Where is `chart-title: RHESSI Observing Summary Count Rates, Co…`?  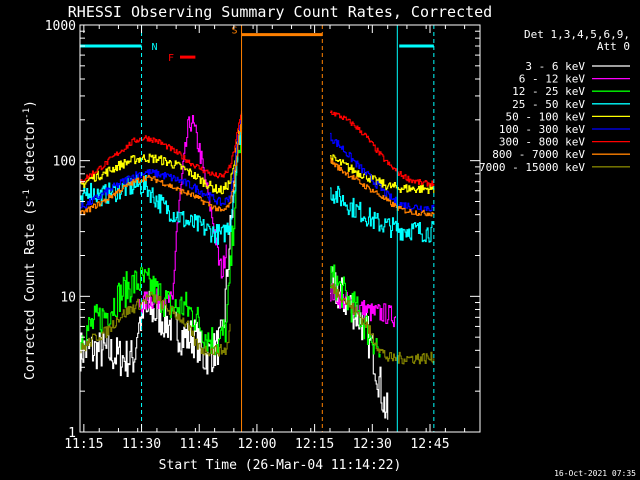 chart-title: RHESSI Observing Summary Count Rates, Co… is located at coordinates (280, 12).